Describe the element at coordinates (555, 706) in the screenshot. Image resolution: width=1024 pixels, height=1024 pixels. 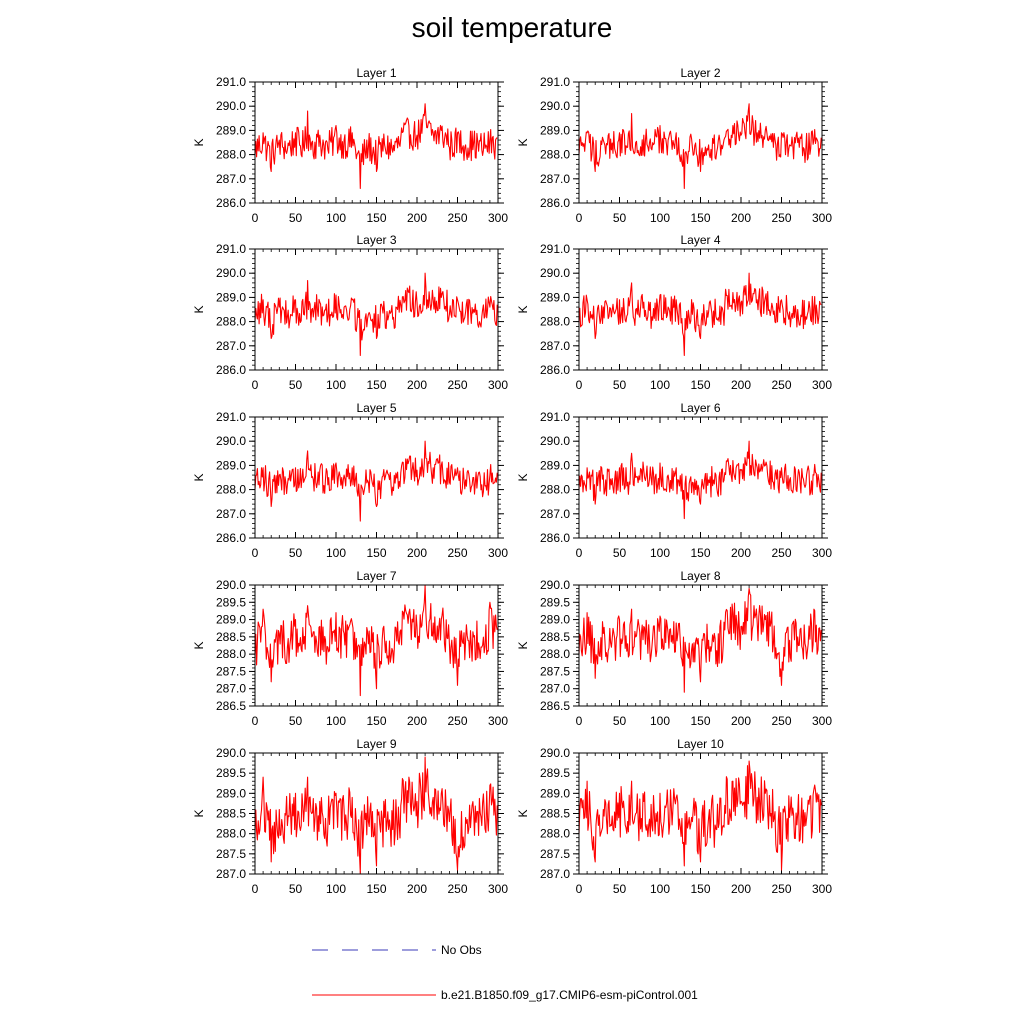
I see `y-tick-label: 286.5` at that location.